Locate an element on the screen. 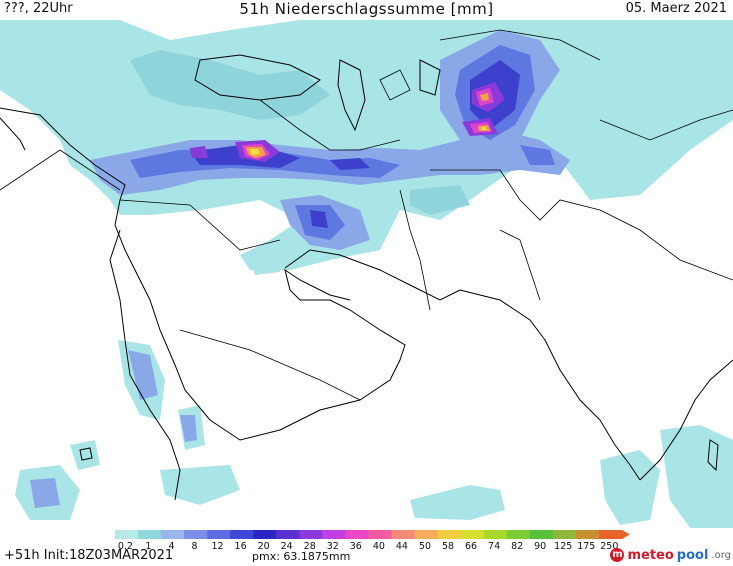 The height and width of the screenshot is (566, 733). legend-tick-label: 58 is located at coordinates (448, 546).